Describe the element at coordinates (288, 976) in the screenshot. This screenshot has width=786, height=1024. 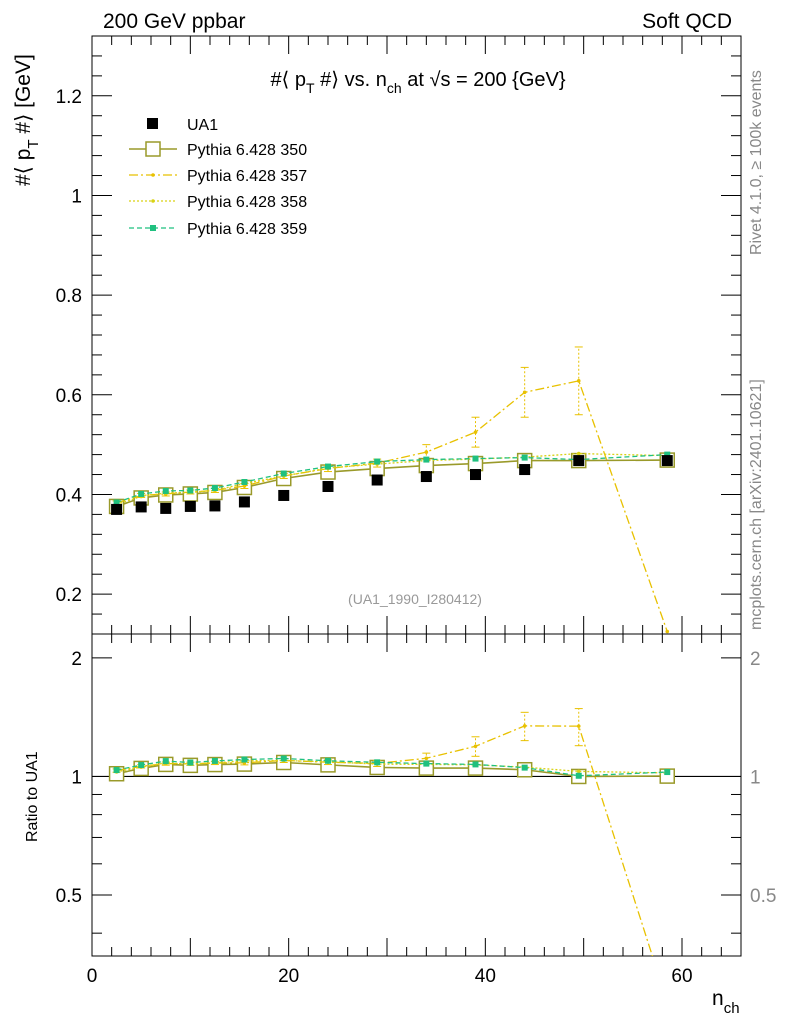
I see `x-tick-label: 20` at that location.